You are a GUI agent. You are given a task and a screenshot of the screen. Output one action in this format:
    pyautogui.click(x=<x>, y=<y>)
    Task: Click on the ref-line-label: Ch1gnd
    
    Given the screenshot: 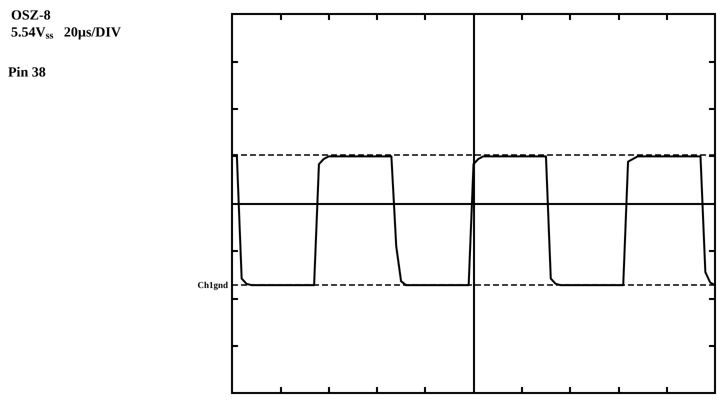 What is the action you would take?
    pyautogui.click(x=212, y=285)
    